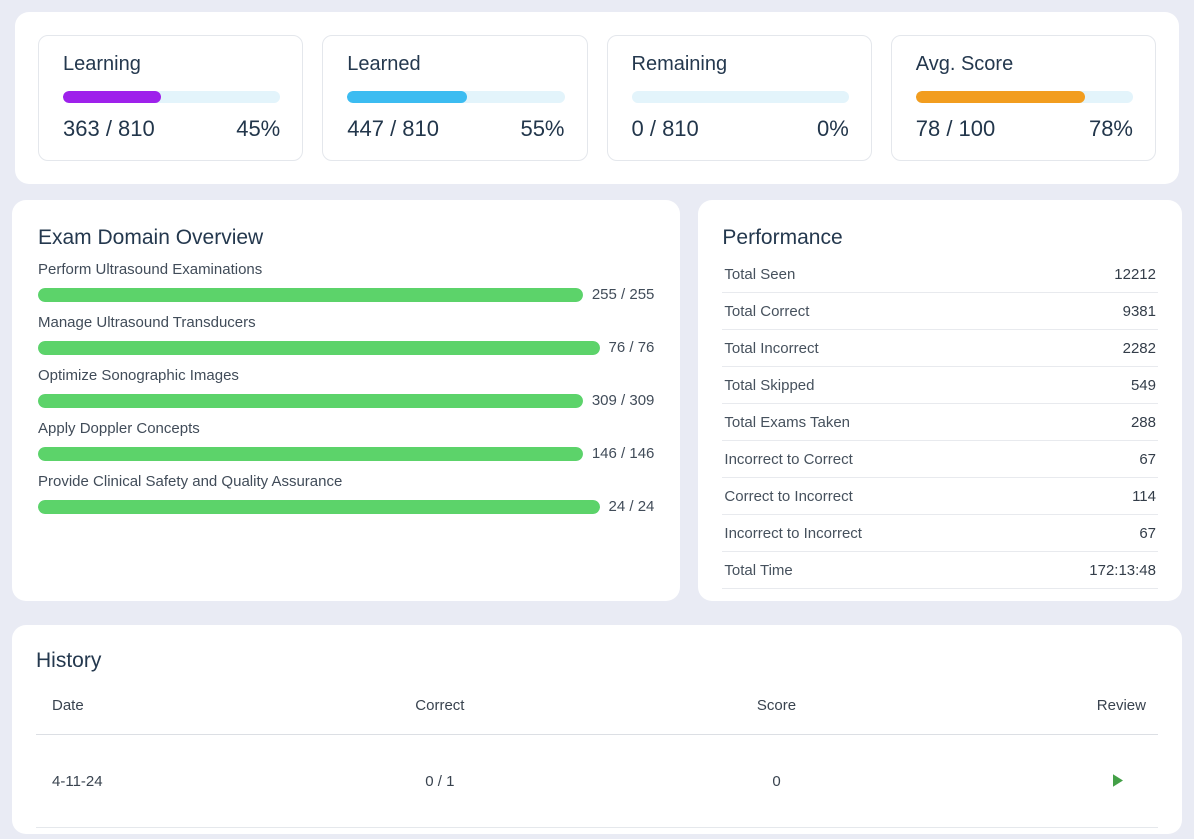 This screenshot has width=1194, height=839. I want to click on domain-label: Apply Doppler Concepts, so click(119, 428).